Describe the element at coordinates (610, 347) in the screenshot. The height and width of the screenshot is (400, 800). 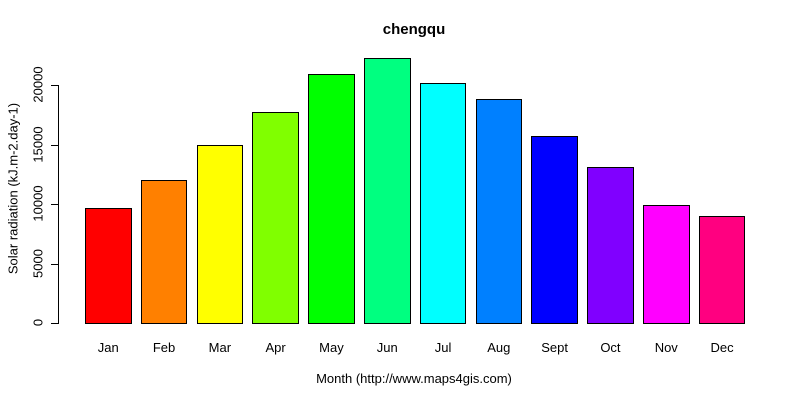
I see `x-tick-label-oct: Oct` at that location.